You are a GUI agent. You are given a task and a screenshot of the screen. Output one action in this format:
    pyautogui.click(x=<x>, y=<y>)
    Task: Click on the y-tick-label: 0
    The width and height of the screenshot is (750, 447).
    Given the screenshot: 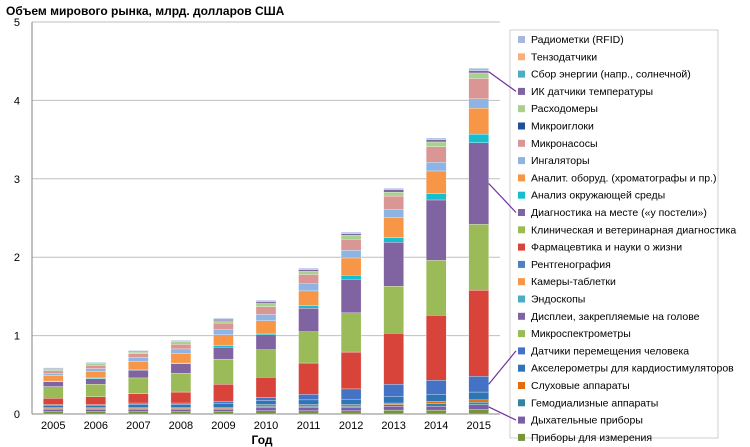 What is the action you would take?
    pyautogui.click(x=17, y=415)
    